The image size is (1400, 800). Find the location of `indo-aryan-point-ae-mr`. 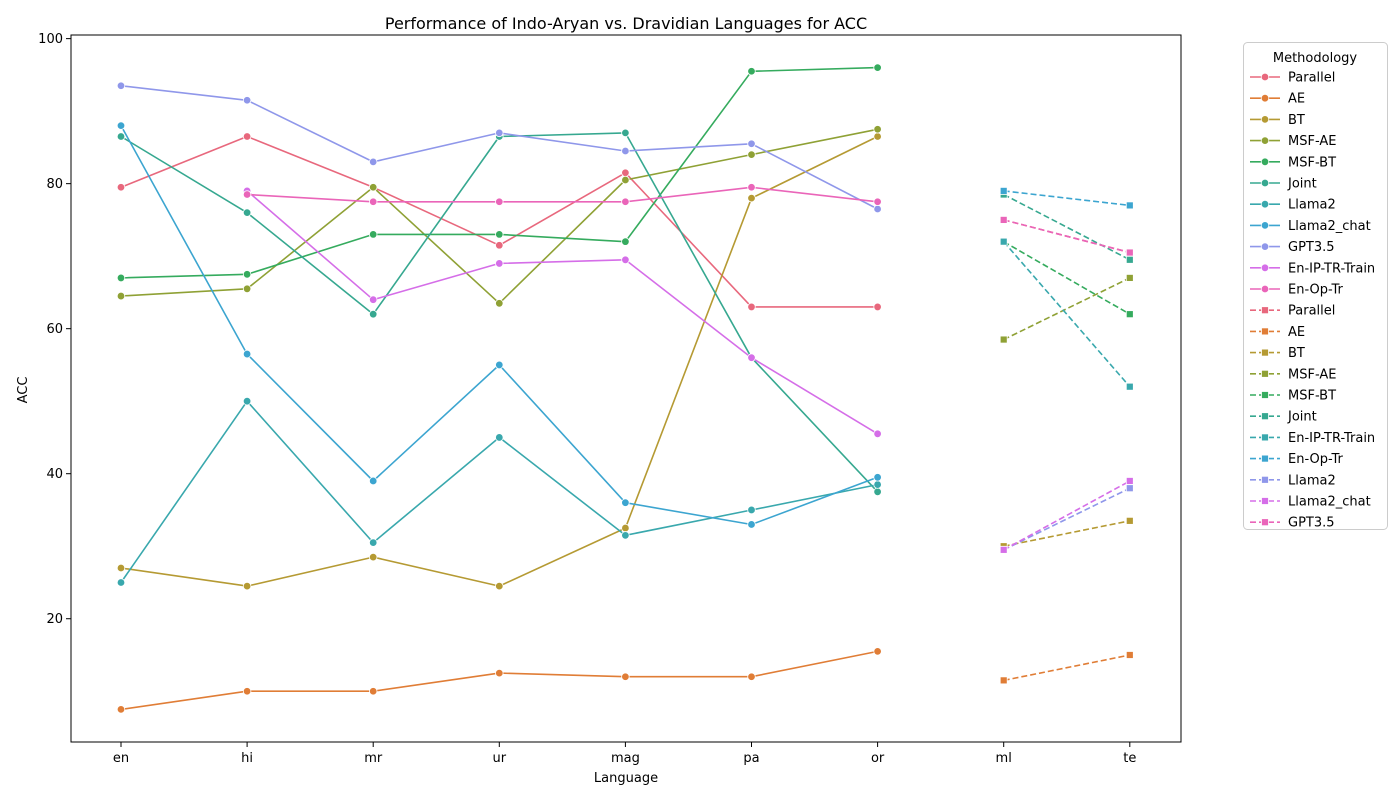

indo-aryan-point-ae-mr is located at coordinates (373, 691).